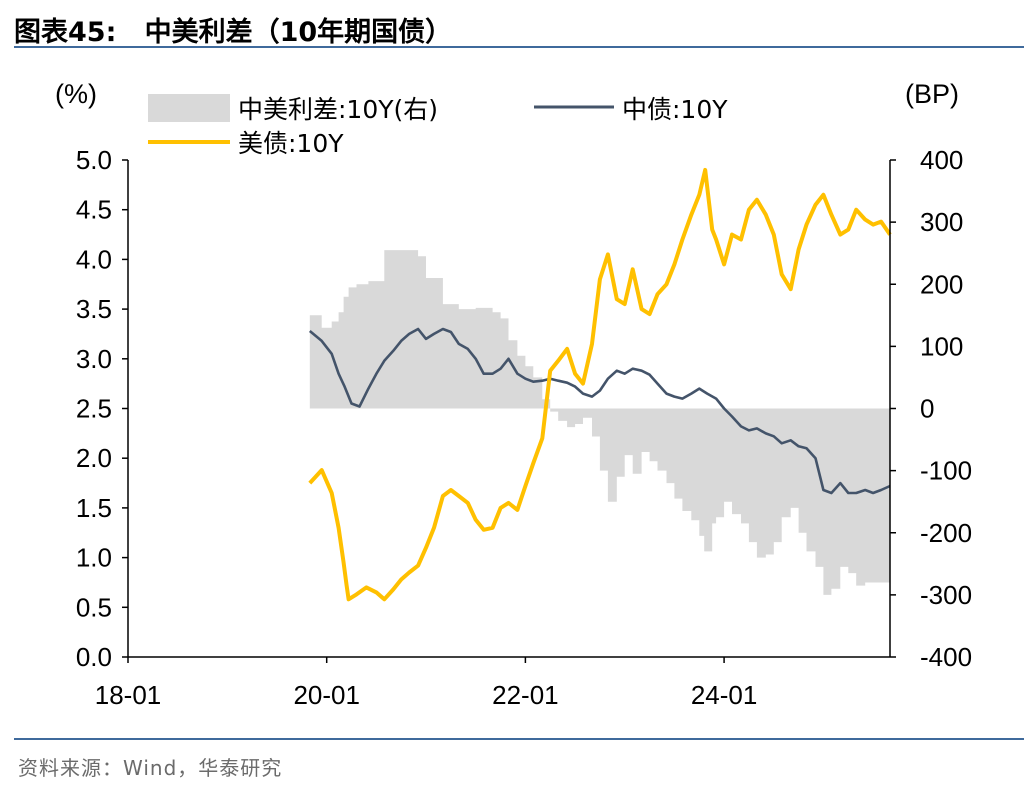  What do you see at coordinates (233, 32) in the screenshot?
I see `figure-title: 图表45: 中美利差（10年期国债）` at bounding box center [233, 32].